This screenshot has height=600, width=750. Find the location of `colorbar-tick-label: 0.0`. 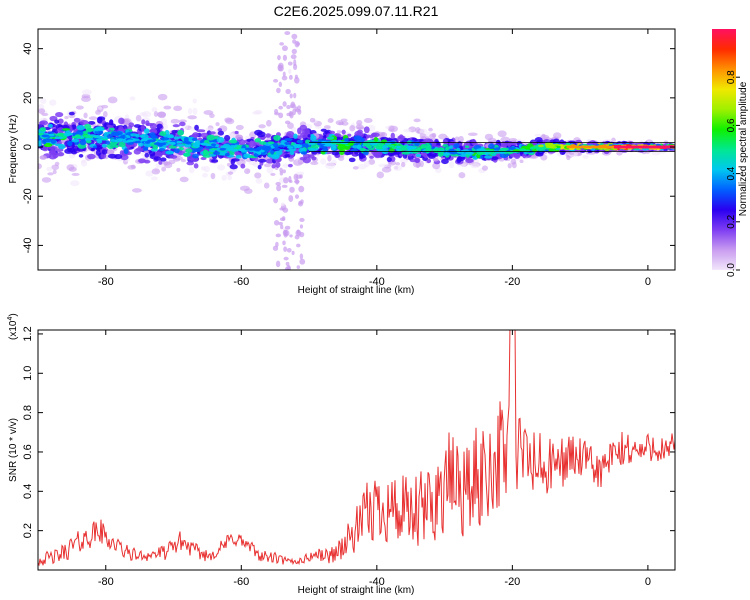

colorbar-tick-label: 0.0 is located at coordinates (731, 270).